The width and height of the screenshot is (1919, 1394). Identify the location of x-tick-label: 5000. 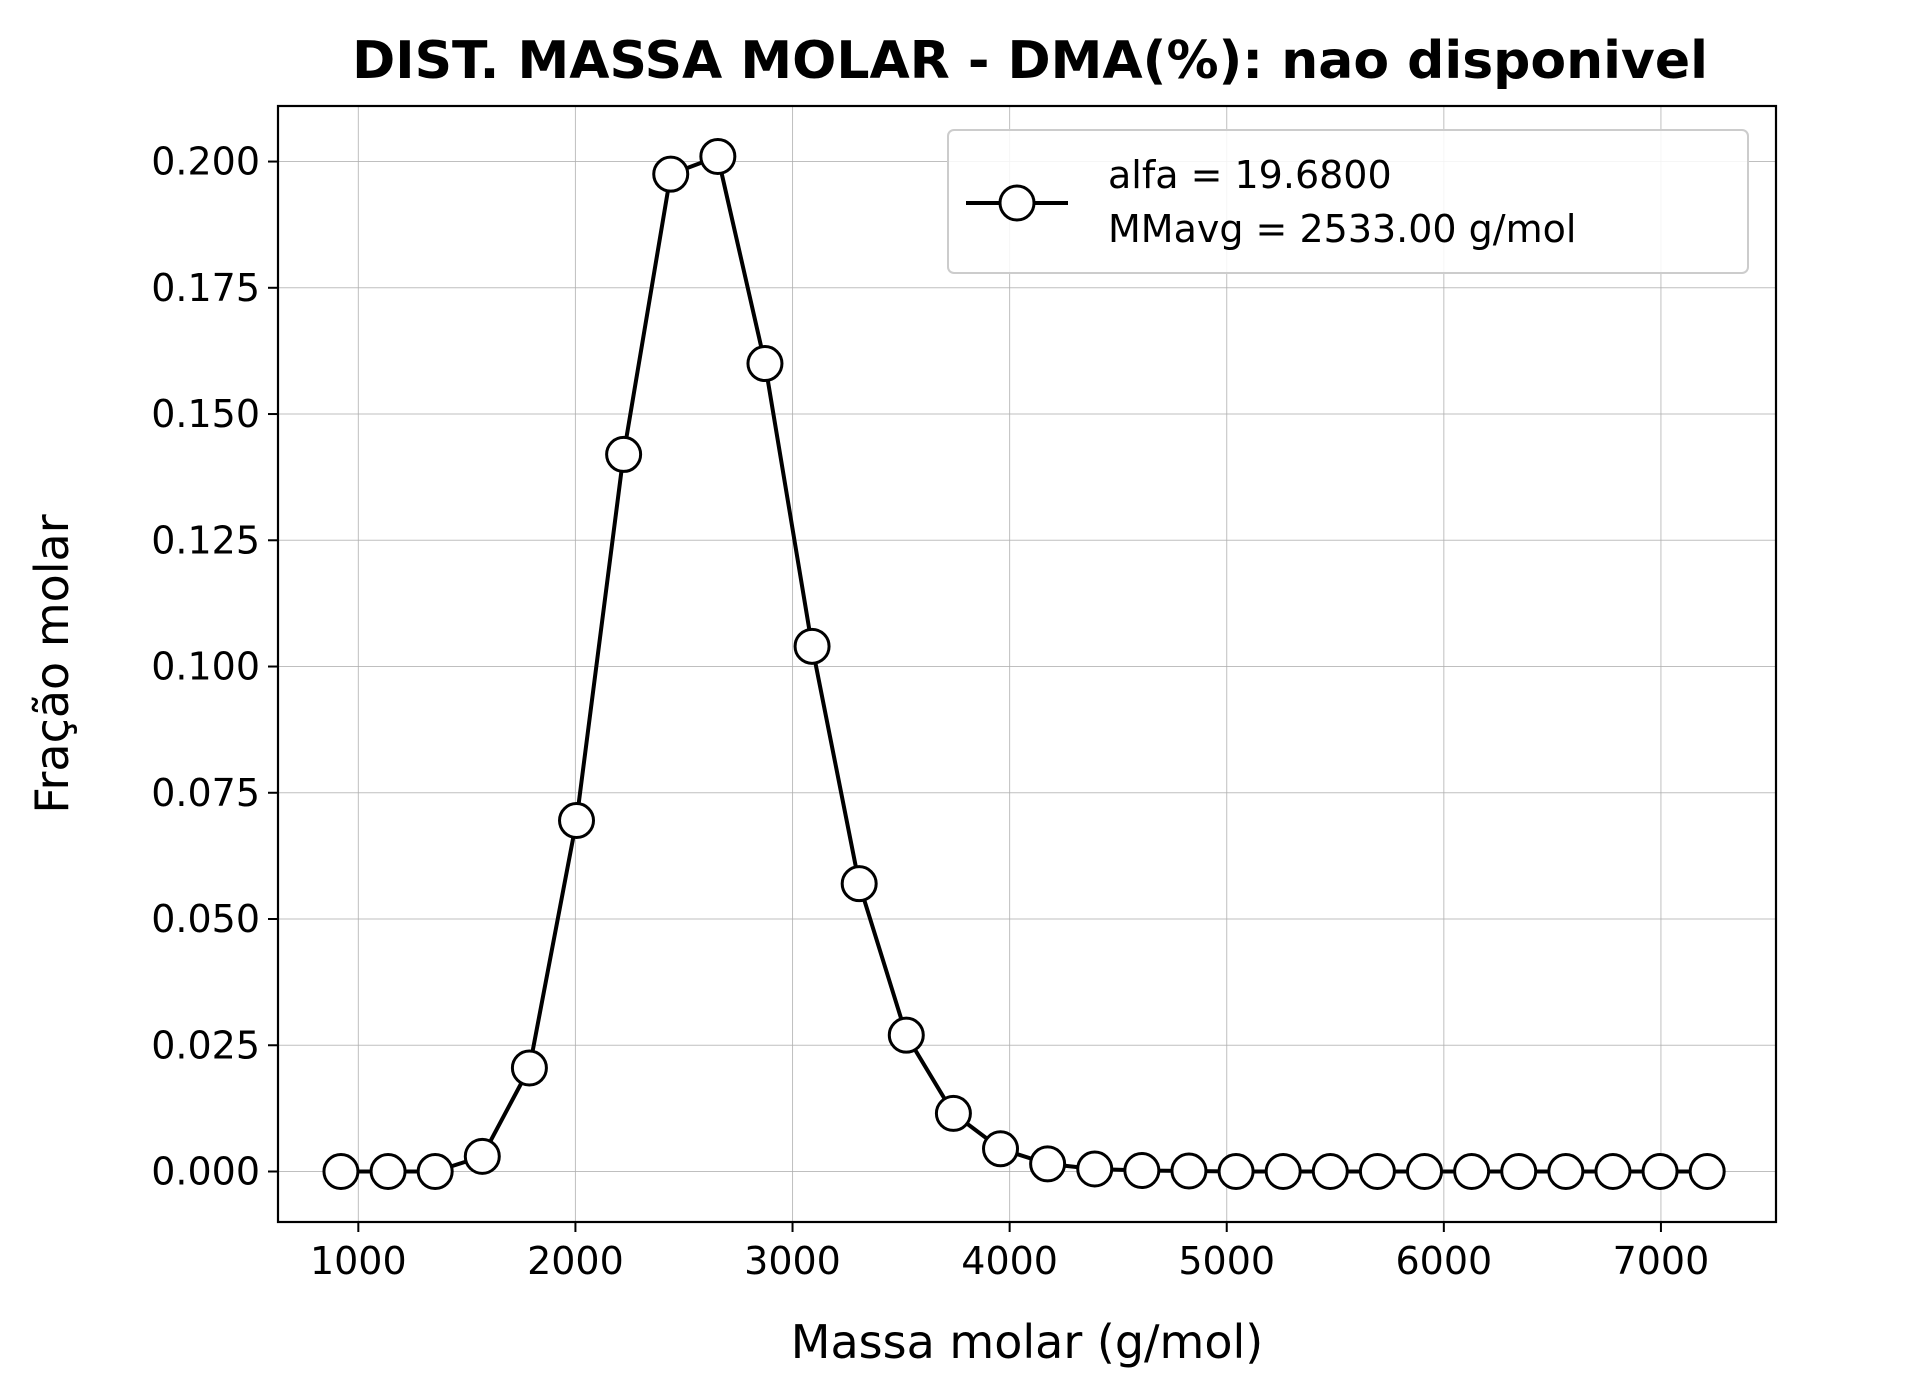
(1226, 1261).